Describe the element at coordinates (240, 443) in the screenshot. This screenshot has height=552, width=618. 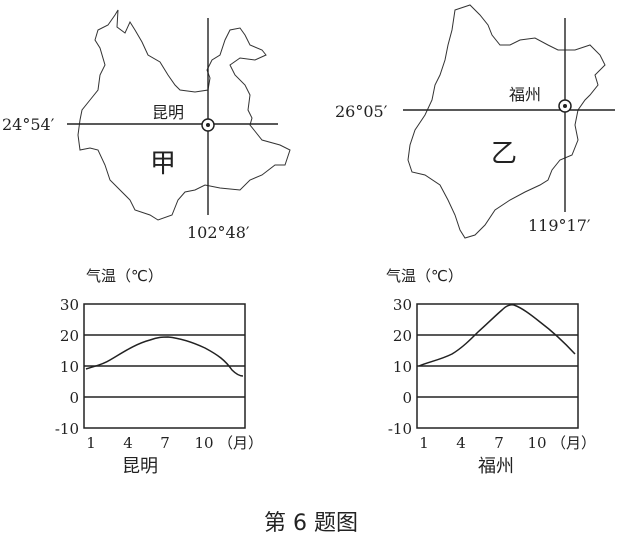
I see `chart-kunming-xlabel: （月）` at that location.